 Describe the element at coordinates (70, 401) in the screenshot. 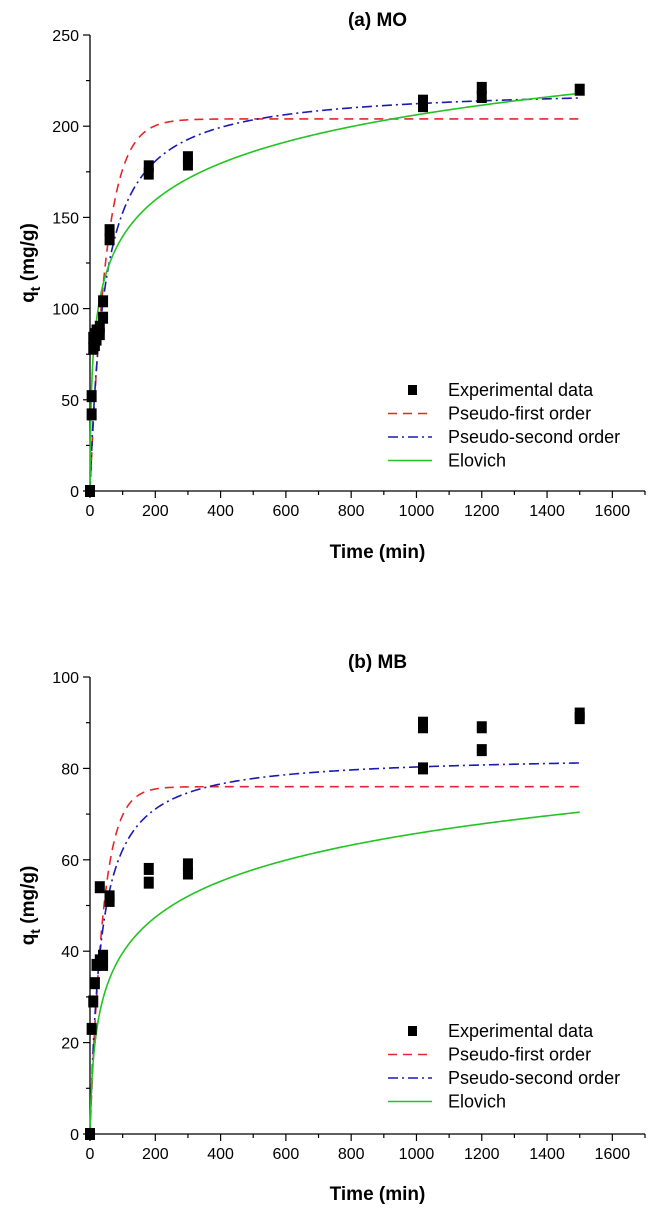

I see `y-tick-label: 50` at that location.